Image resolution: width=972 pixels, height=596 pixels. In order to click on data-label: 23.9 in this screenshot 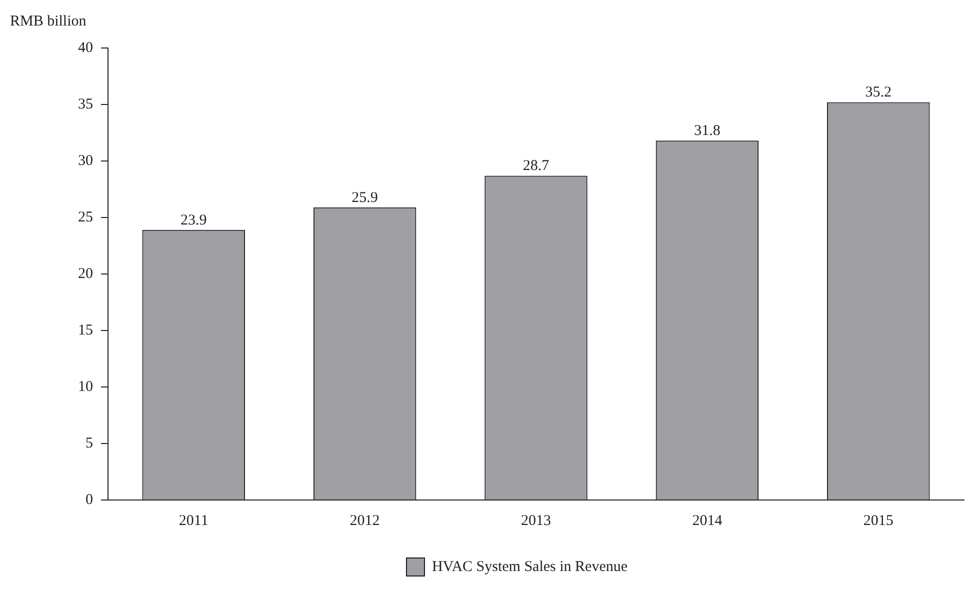, I will do `click(193, 220)`.